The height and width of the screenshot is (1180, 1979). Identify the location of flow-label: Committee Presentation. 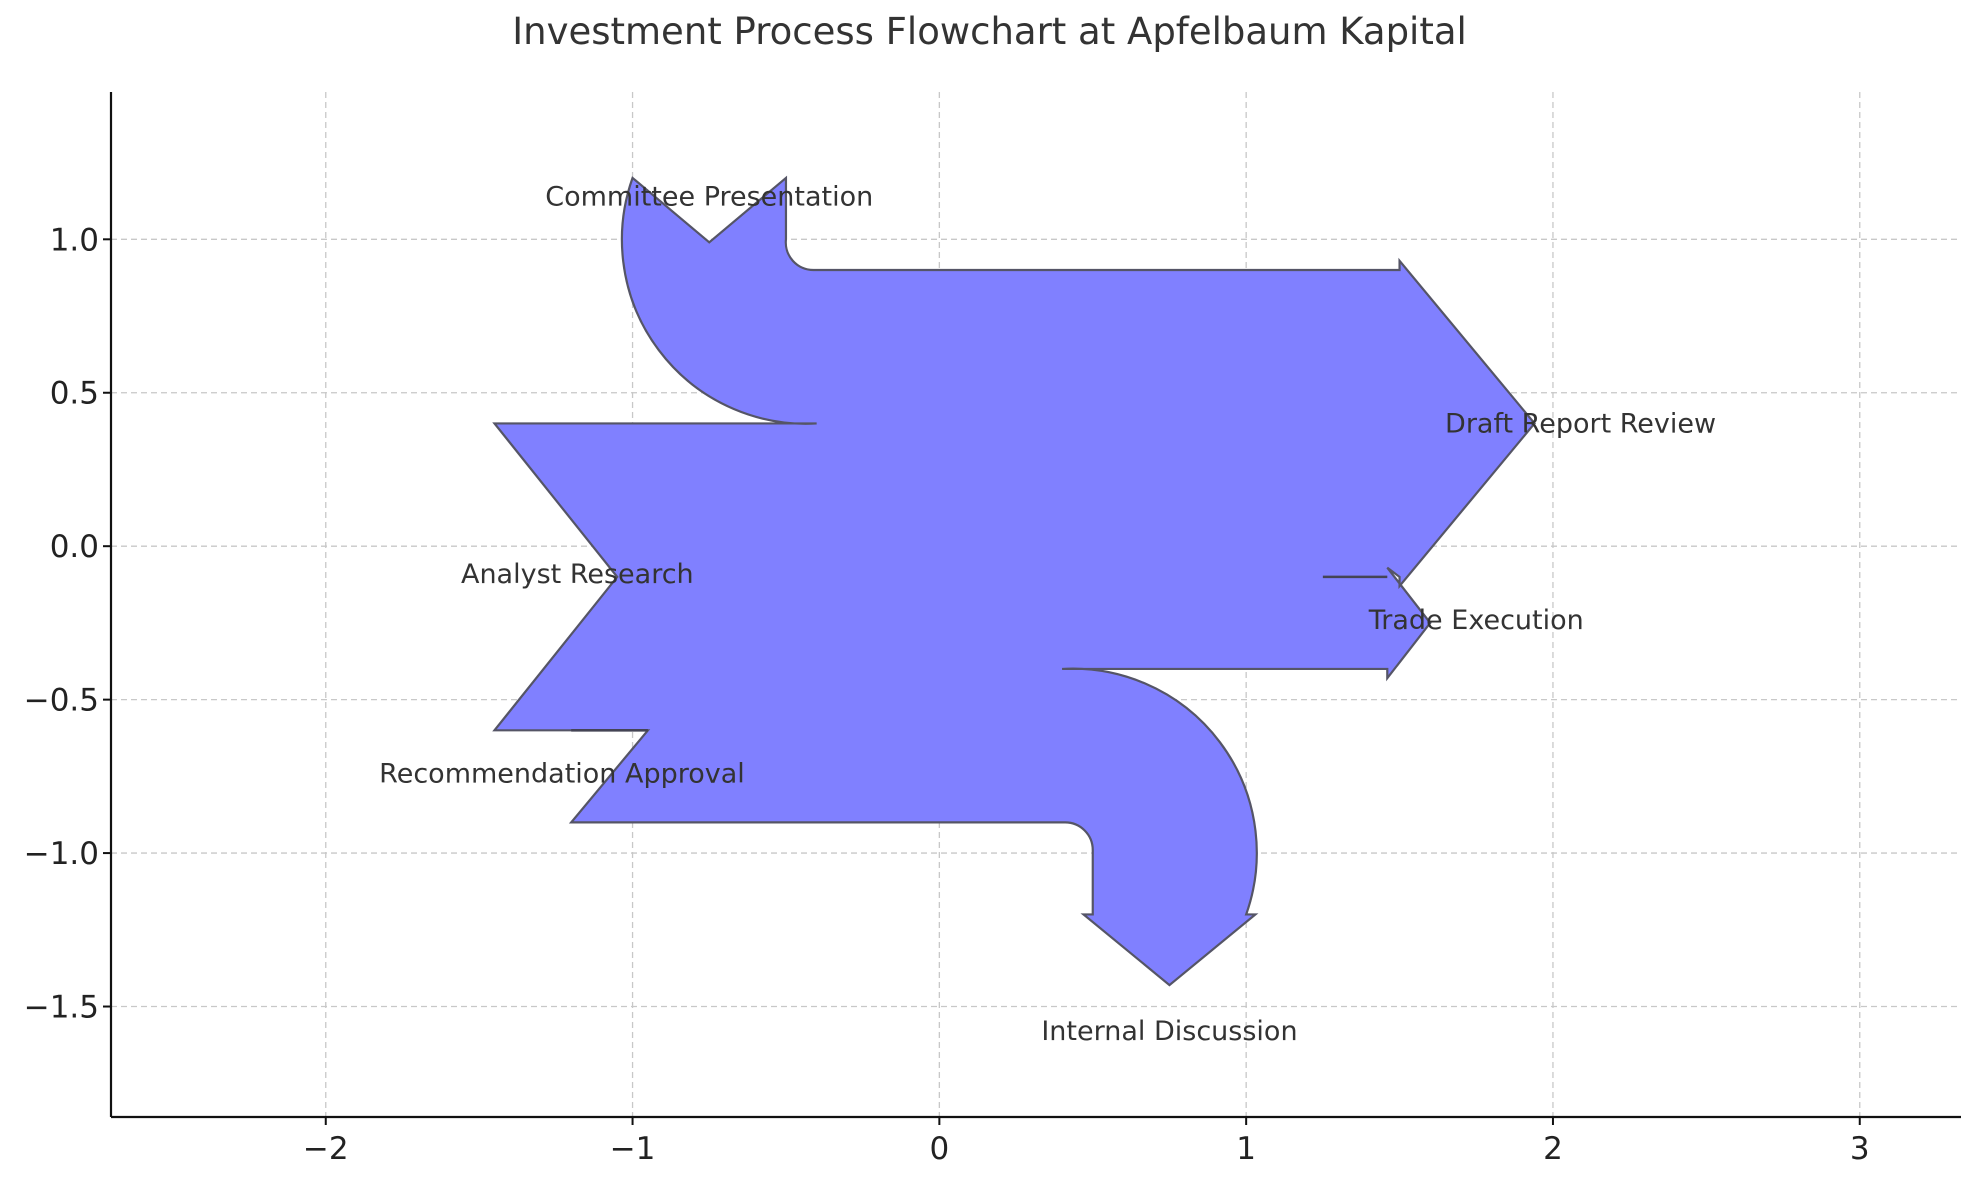
(709, 196).